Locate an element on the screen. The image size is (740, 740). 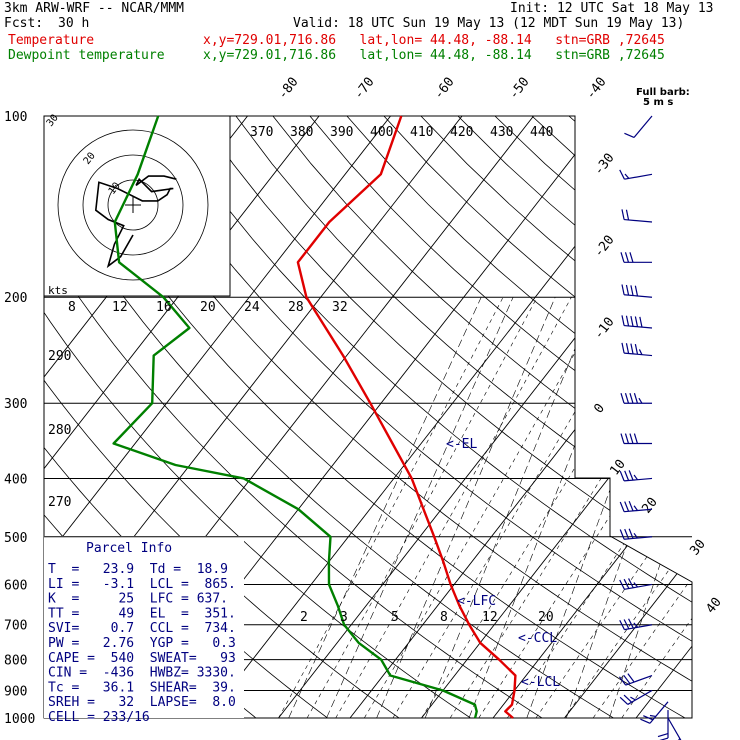
theta-label: 430 is located at coordinates (501, 132).